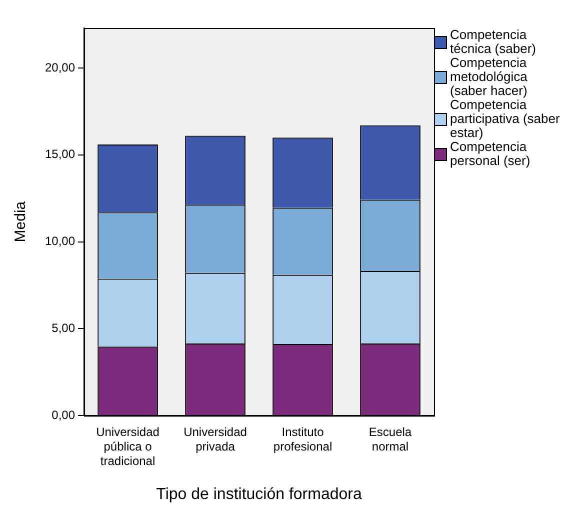  I want to click on legend-label: Competencia metodológica (saber hacer), so click(489, 76).